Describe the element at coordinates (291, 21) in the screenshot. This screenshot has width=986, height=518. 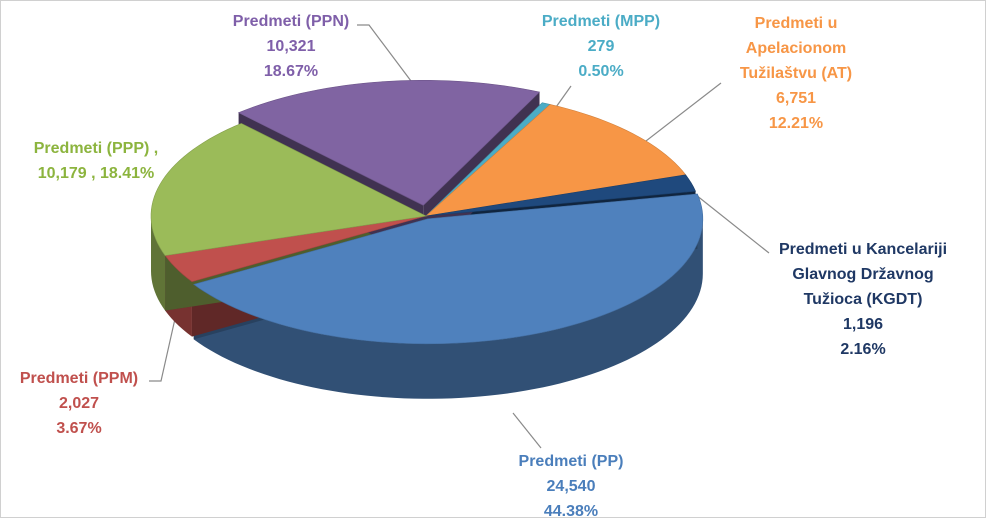
I see `category-label: Predmeti (PPN)` at that location.